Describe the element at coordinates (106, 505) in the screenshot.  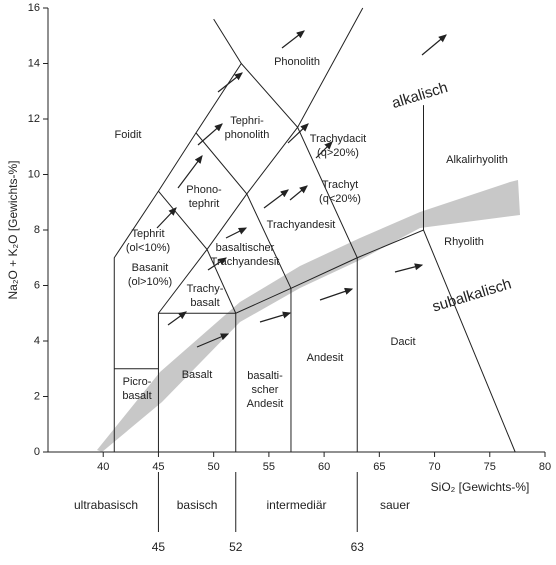
I see `class-label: ultrabasisch` at that location.